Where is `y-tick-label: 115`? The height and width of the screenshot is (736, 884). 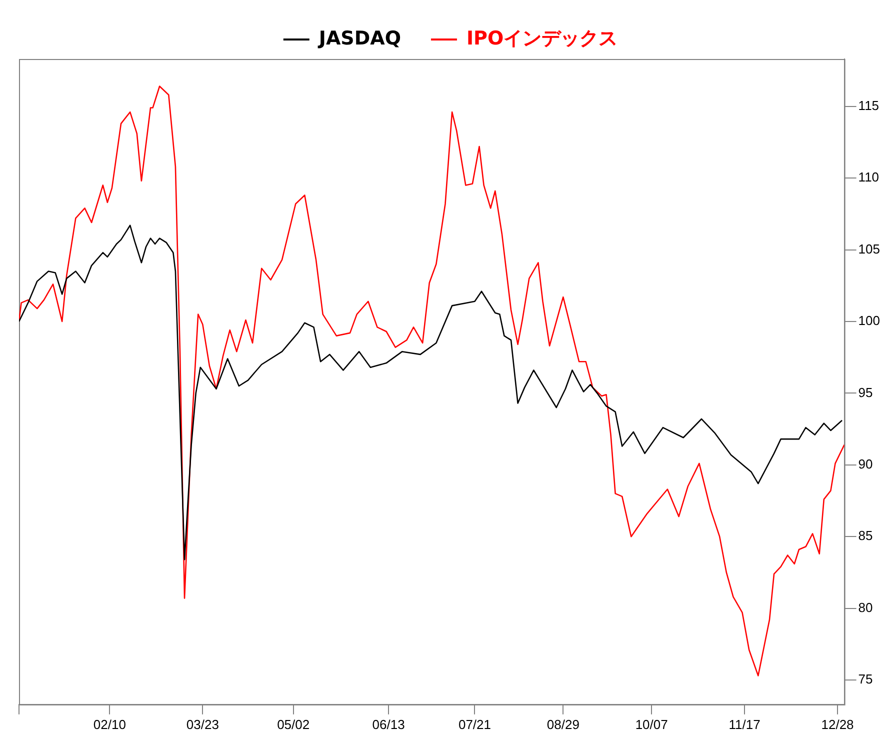 y-tick-label: 115 is located at coordinates (869, 105).